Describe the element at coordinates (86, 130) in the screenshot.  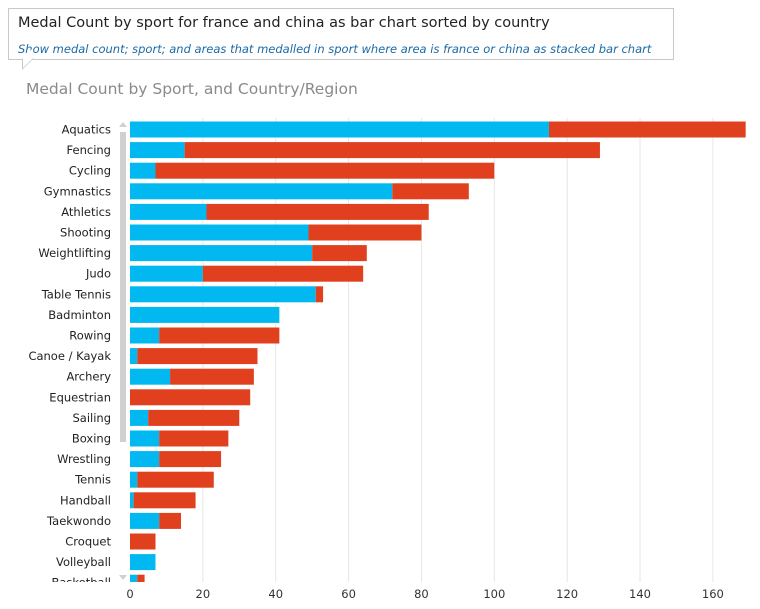
I see `category-label: Aquatics` at that location.